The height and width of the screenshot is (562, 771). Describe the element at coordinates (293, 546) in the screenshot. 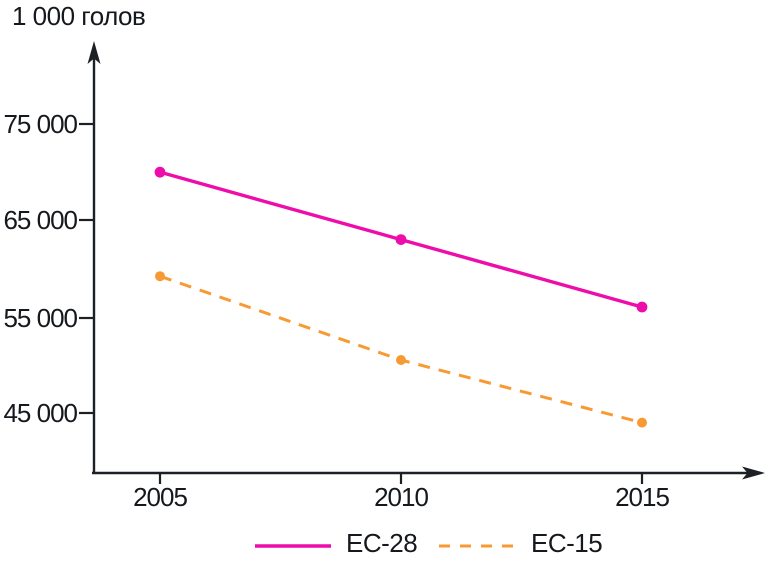

I see `legend-line-ec28` at that location.